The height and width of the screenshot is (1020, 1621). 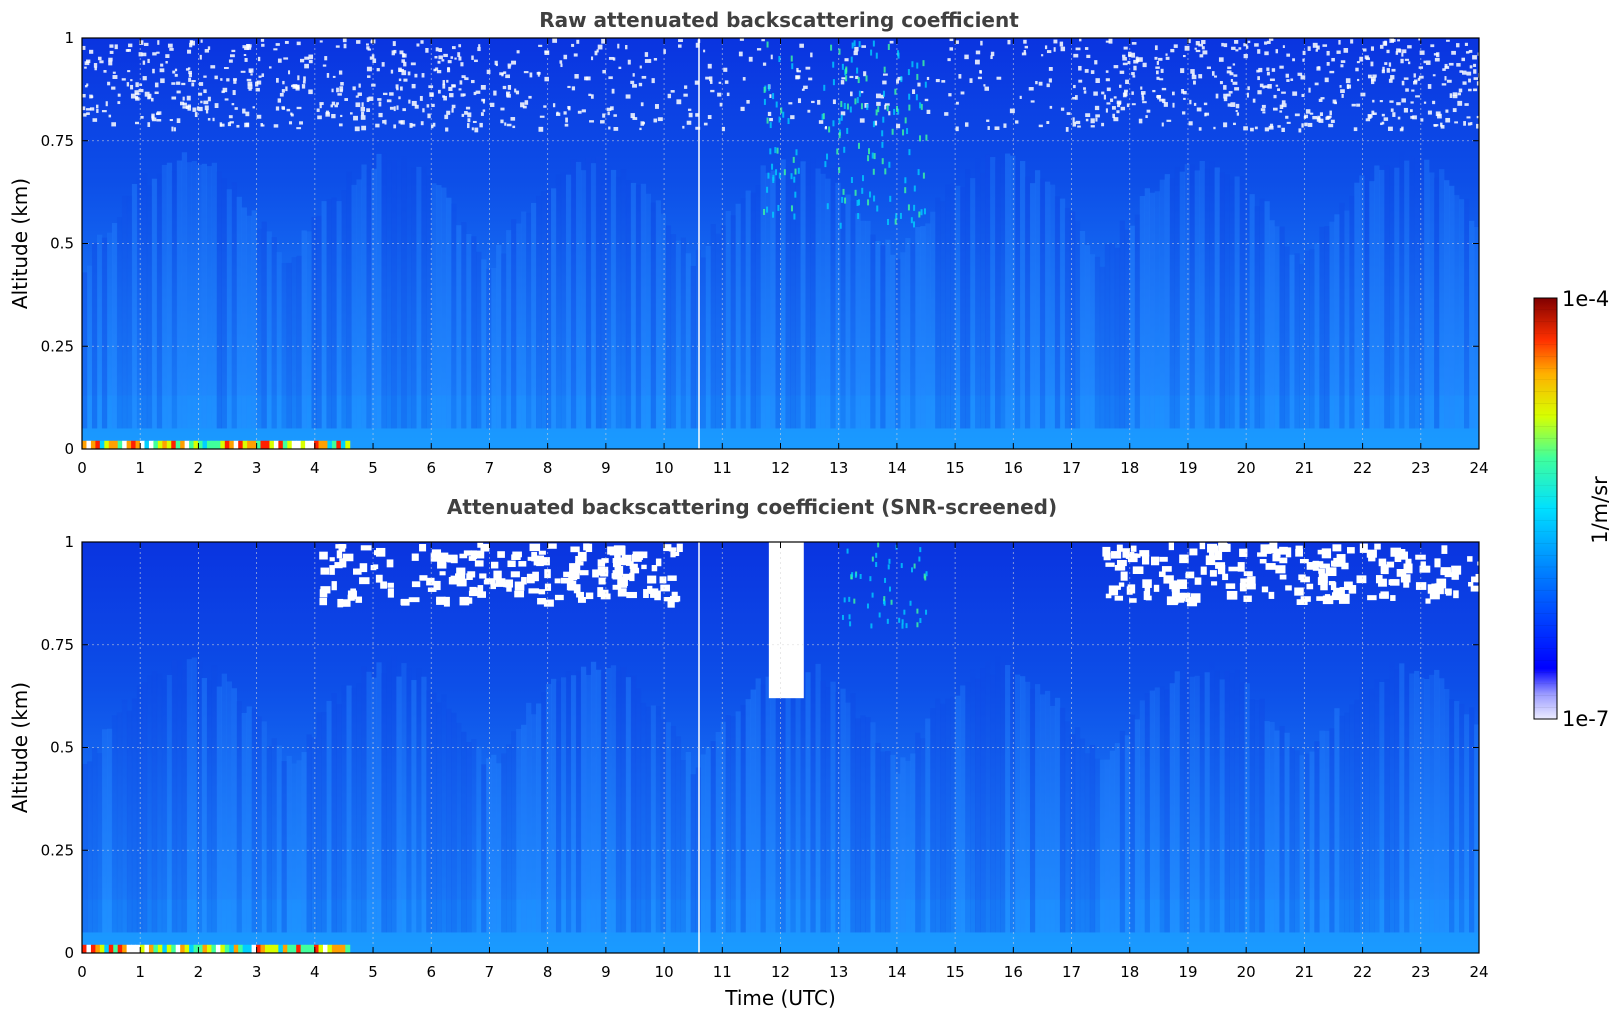 I want to click on colorbar-max-label: 1e-4, so click(x=1585, y=299).